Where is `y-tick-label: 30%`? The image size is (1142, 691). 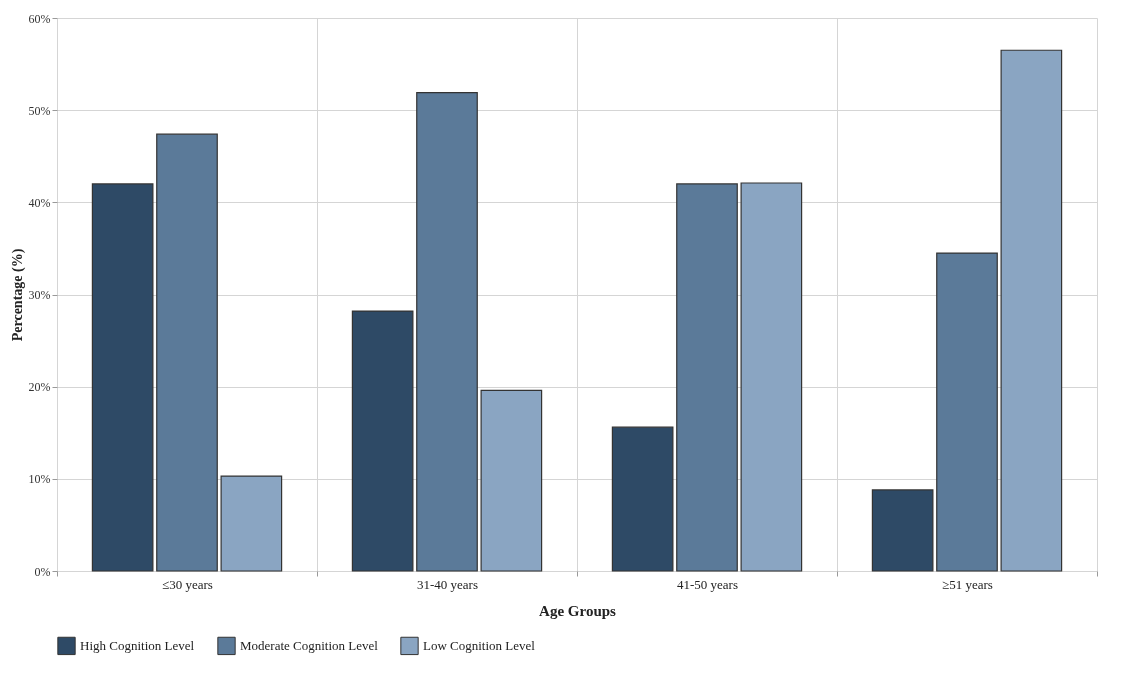
y-tick-label: 30% is located at coordinates (39, 295).